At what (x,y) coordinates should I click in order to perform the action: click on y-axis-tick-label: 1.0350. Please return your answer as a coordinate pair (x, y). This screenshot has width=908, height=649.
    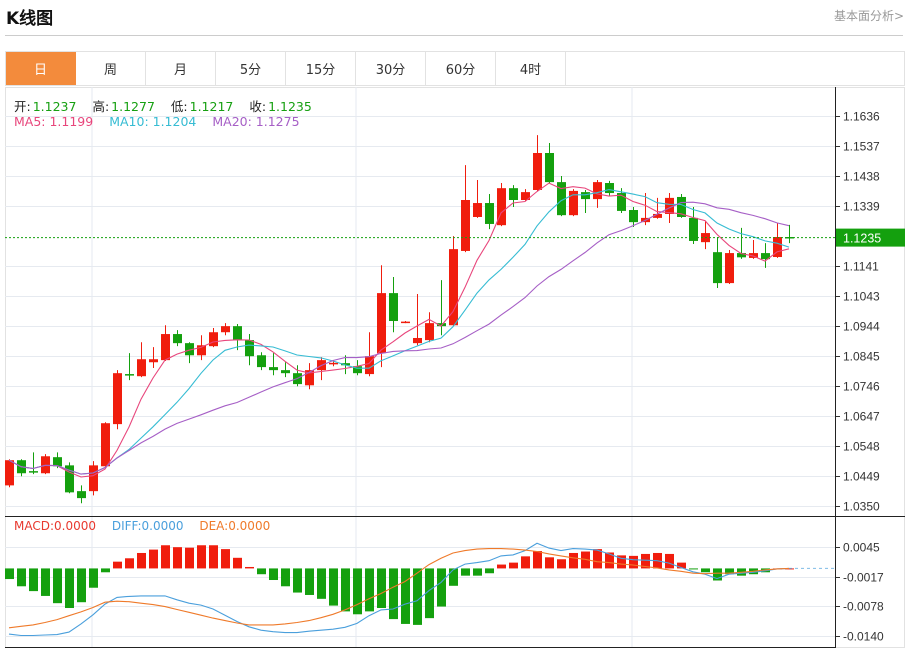
    Looking at the image, I should click on (861, 507).